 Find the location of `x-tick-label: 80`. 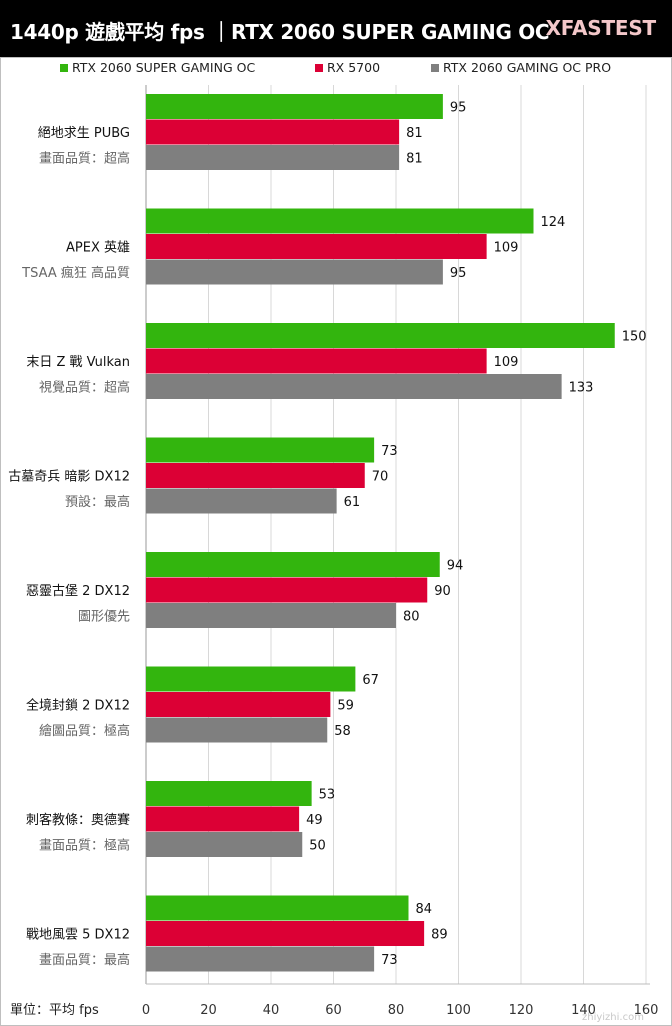

x-tick-label: 80 is located at coordinates (396, 1010).